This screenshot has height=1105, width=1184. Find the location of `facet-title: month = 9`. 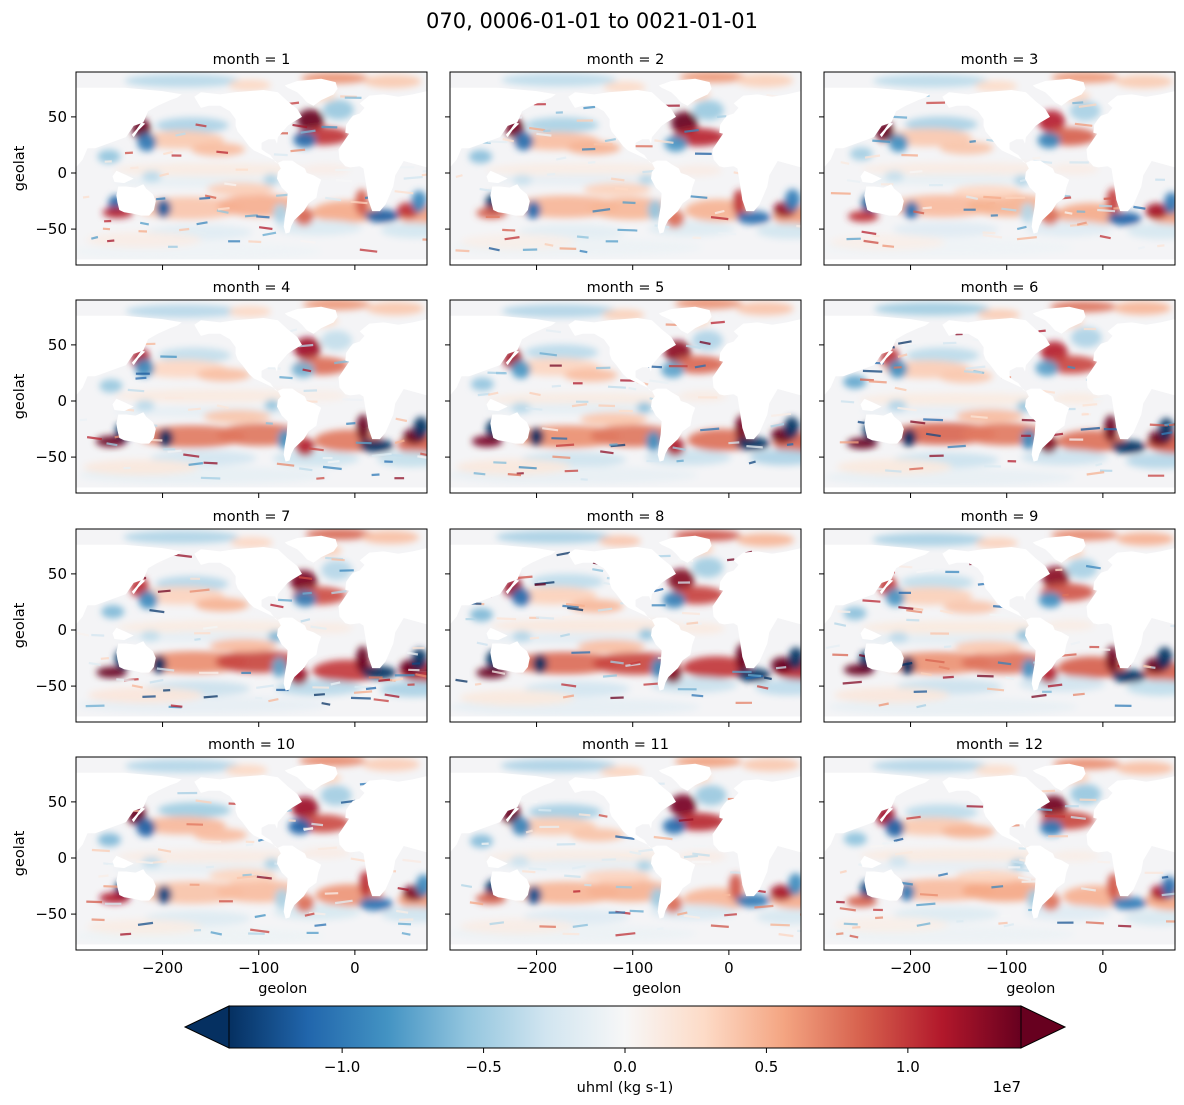

facet-title: month = 9 is located at coordinates (1000, 517).